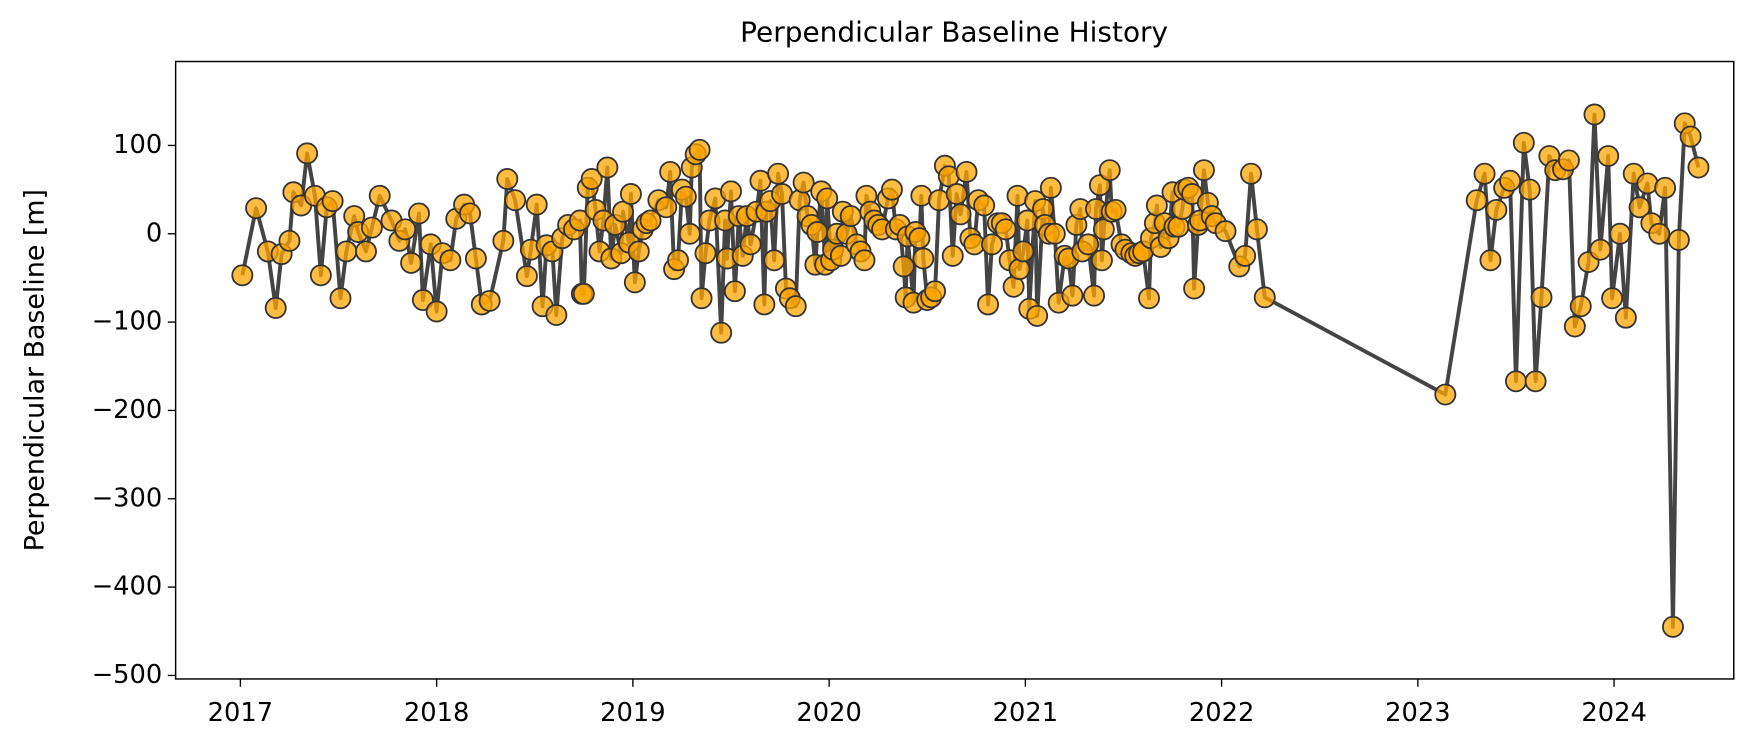 This screenshot has width=1745, height=750. What do you see at coordinates (127, 587) in the screenshot?
I see `y-tick-label: −400` at bounding box center [127, 587].